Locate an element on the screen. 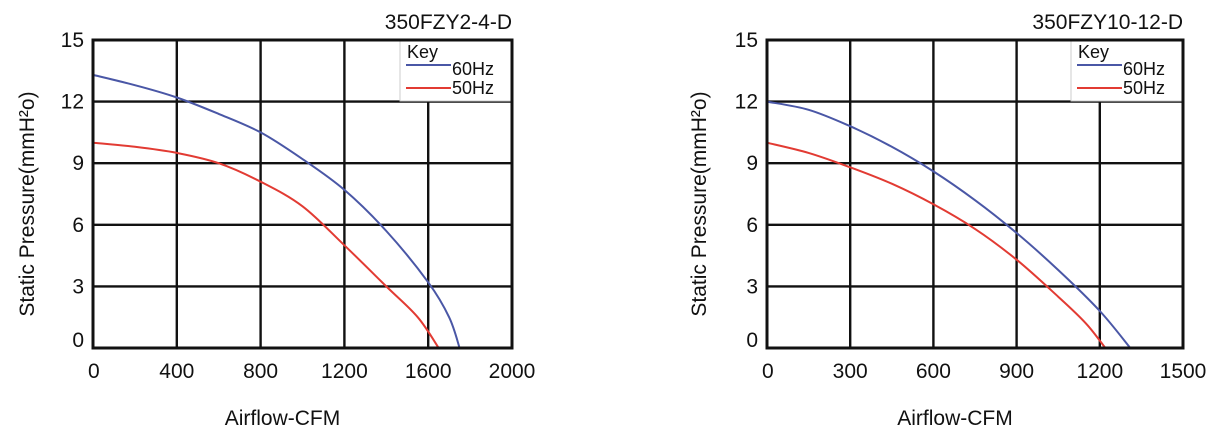  x-tick-label: 2000 is located at coordinates (512, 371).